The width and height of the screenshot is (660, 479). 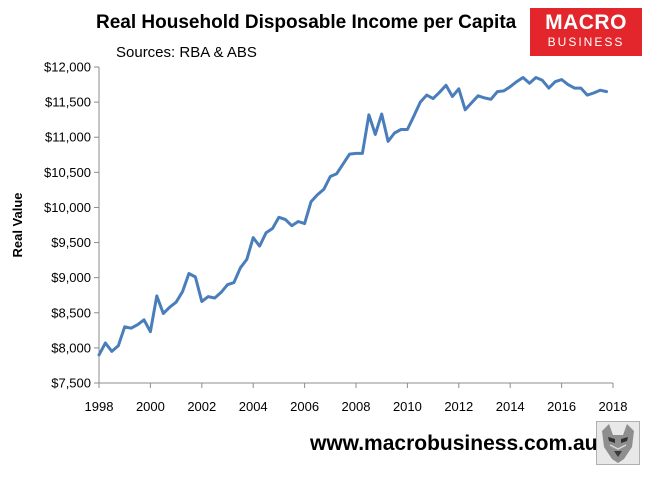 What do you see at coordinates (454, 443) in the screenshot?
I see `website-url: www.macrobusiness.com.au` at bounding box center [454, 443].